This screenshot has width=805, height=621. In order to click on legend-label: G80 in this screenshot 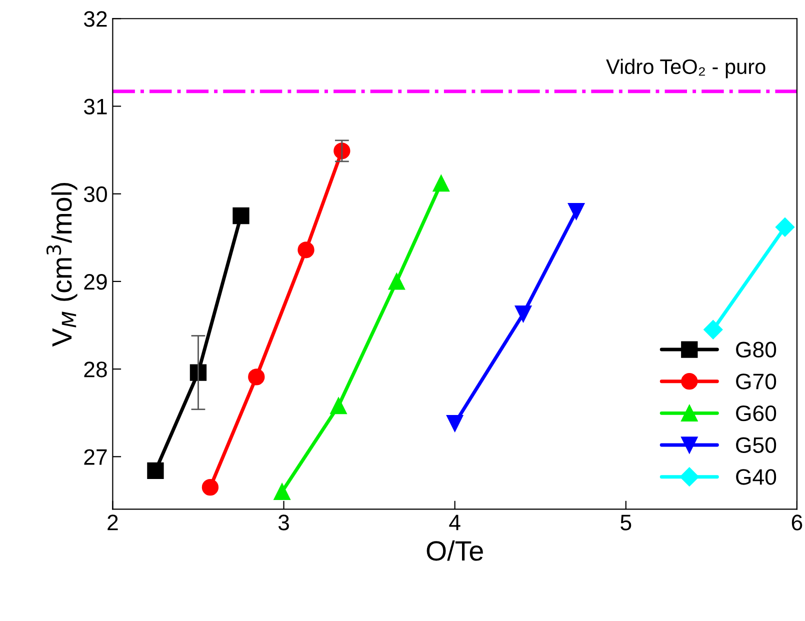, I will do `click(756, 350)`.